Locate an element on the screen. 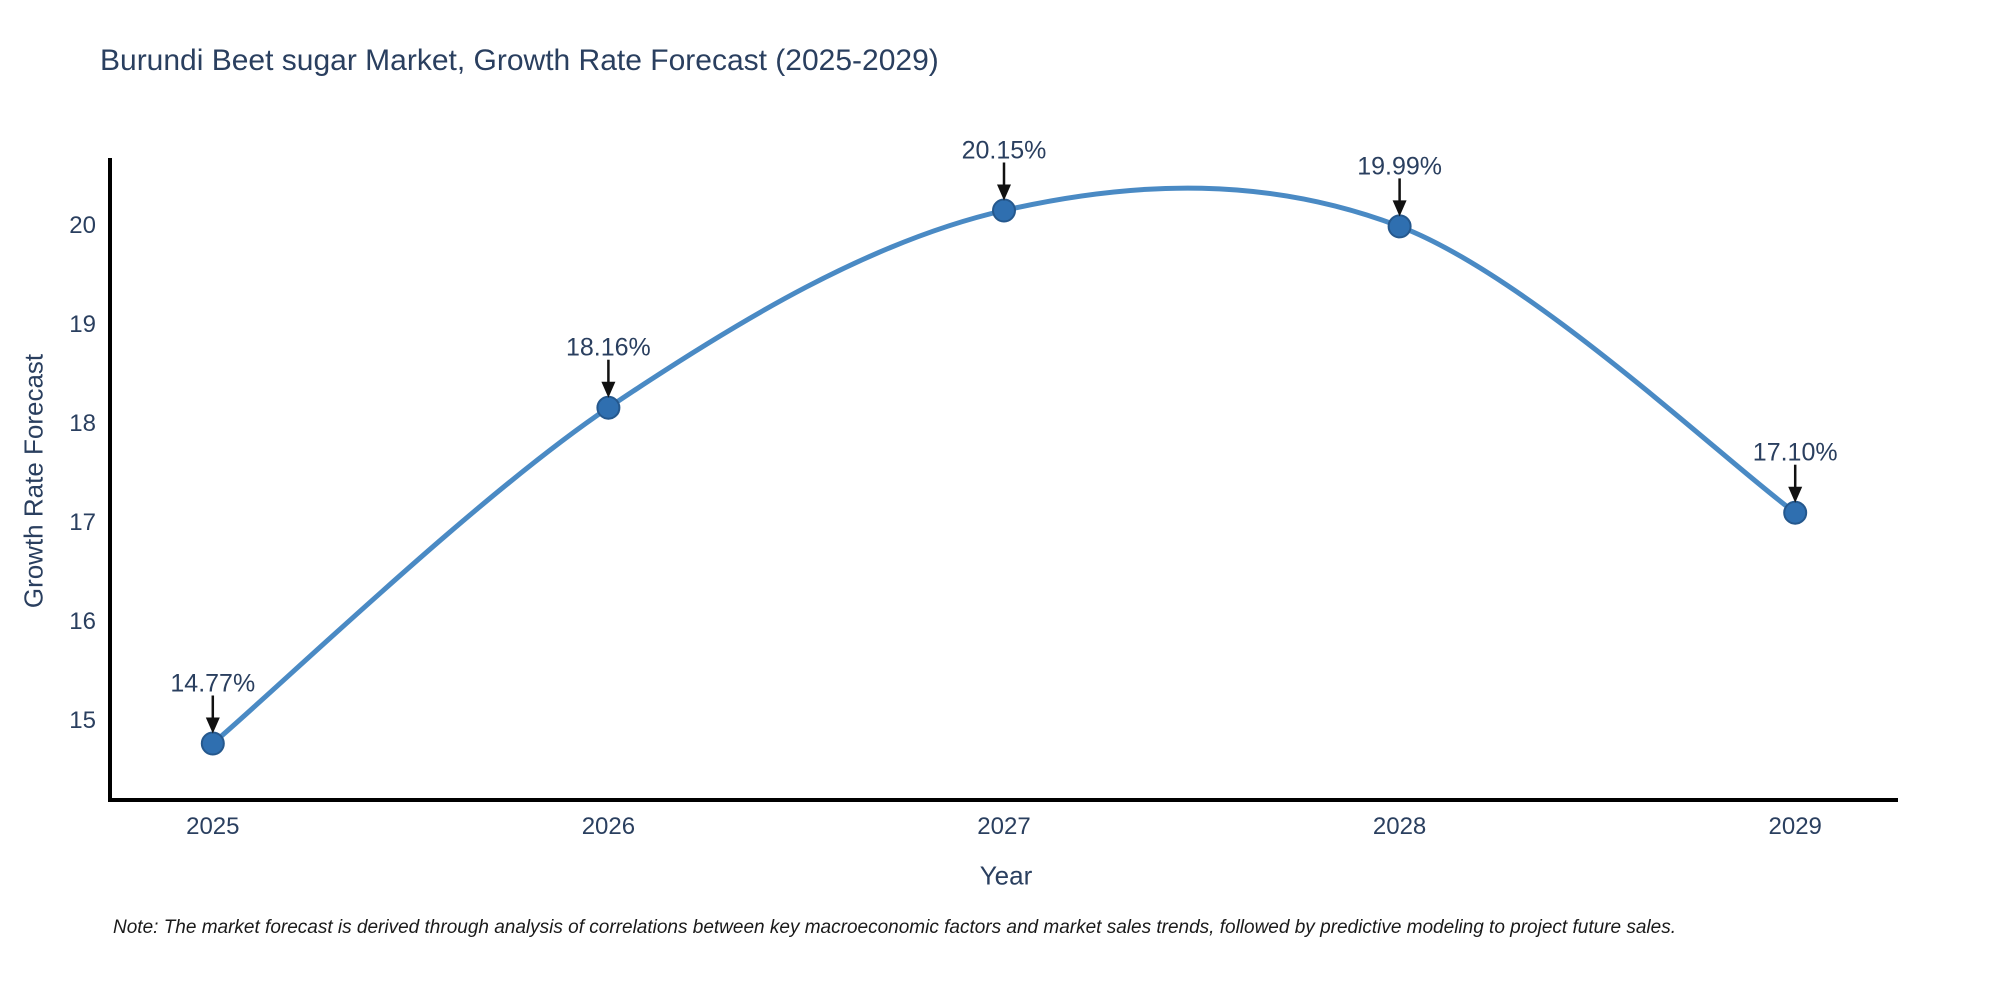 The width and height of the screenshot is (2000, 1000). annotation-label: 19.99% is located at coordinates (1399, 166).